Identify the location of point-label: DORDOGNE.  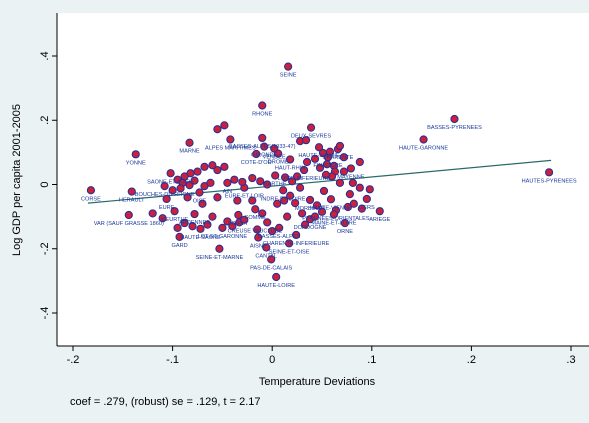
(310, 228).